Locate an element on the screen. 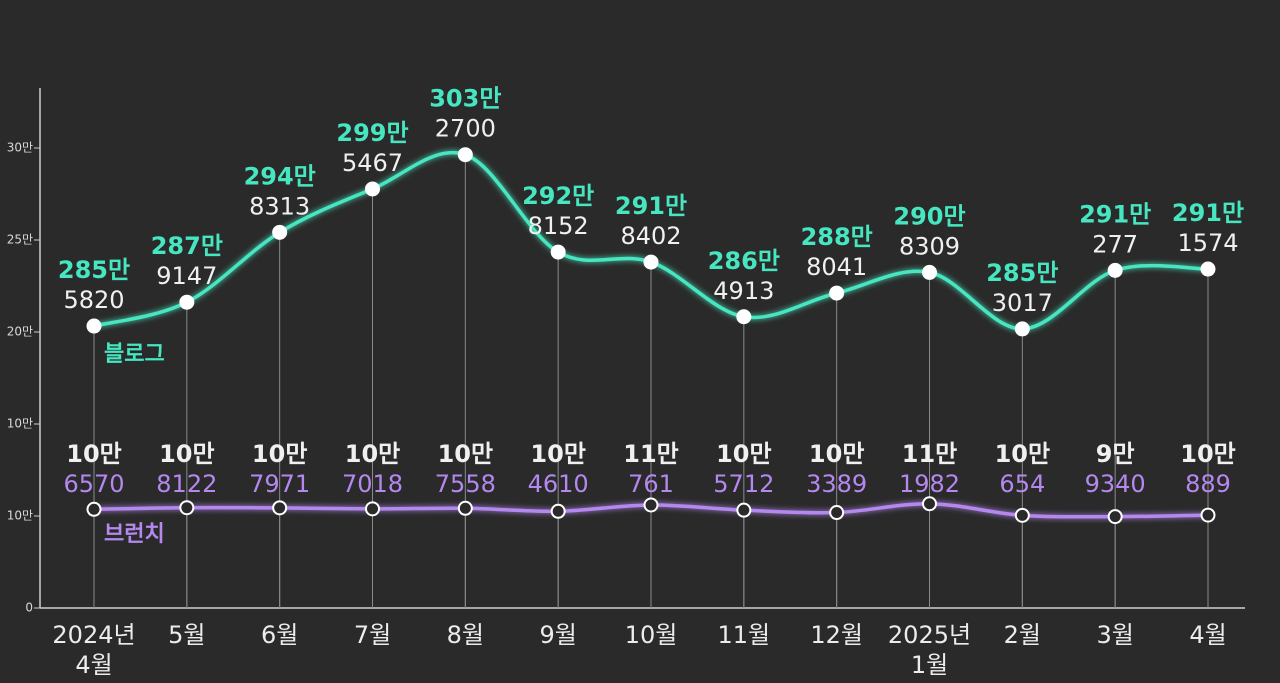  x-tick-line: 4월 is located at coordinates (93, 665).